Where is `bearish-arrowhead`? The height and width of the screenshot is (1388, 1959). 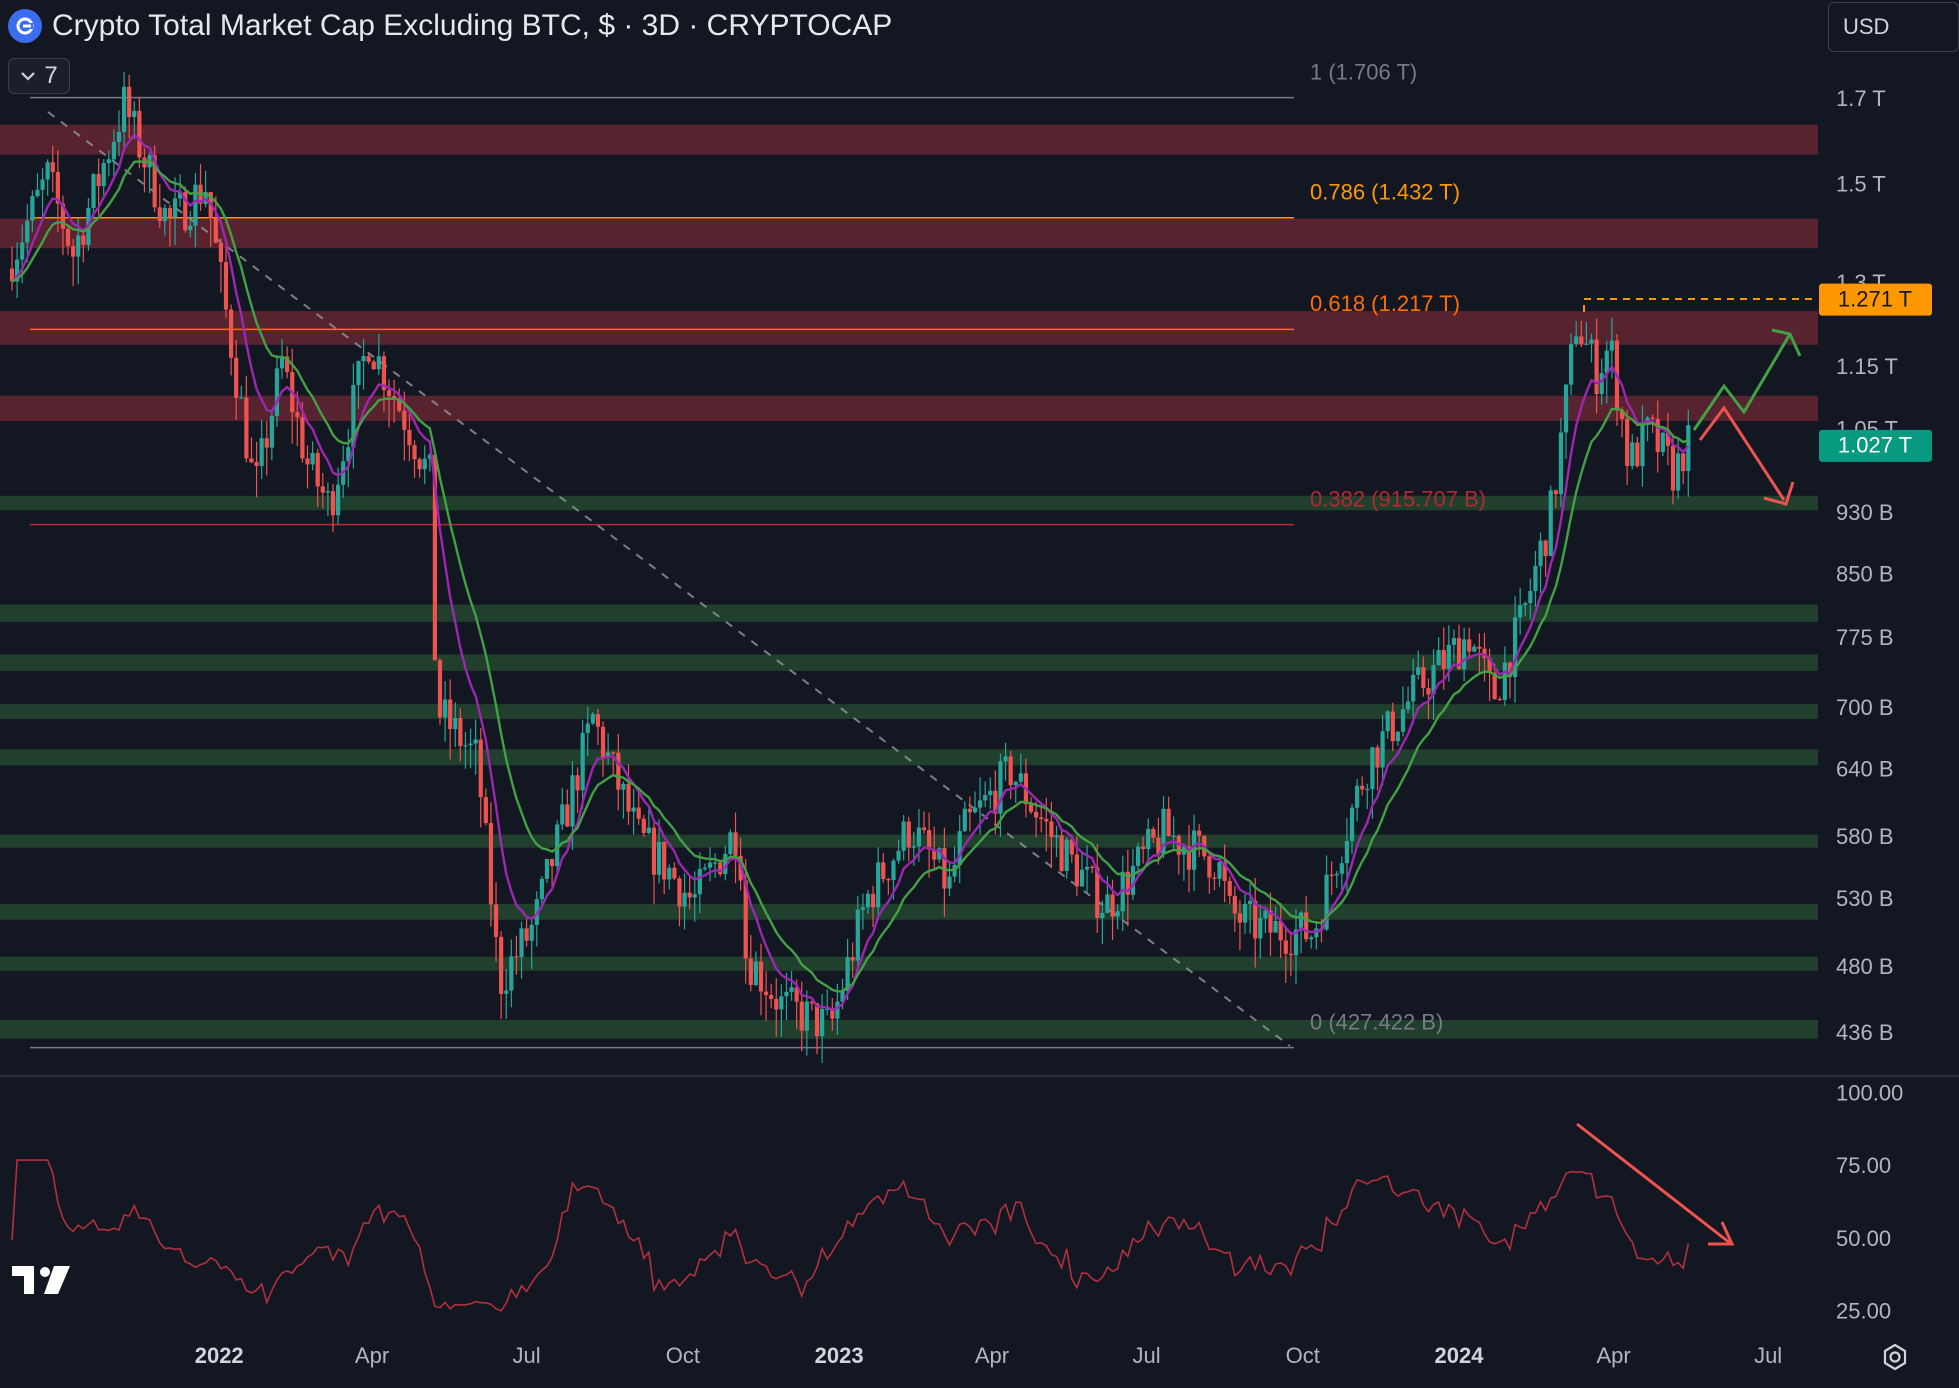
bearish-arrowhead is located at coordinates (1779, 493).